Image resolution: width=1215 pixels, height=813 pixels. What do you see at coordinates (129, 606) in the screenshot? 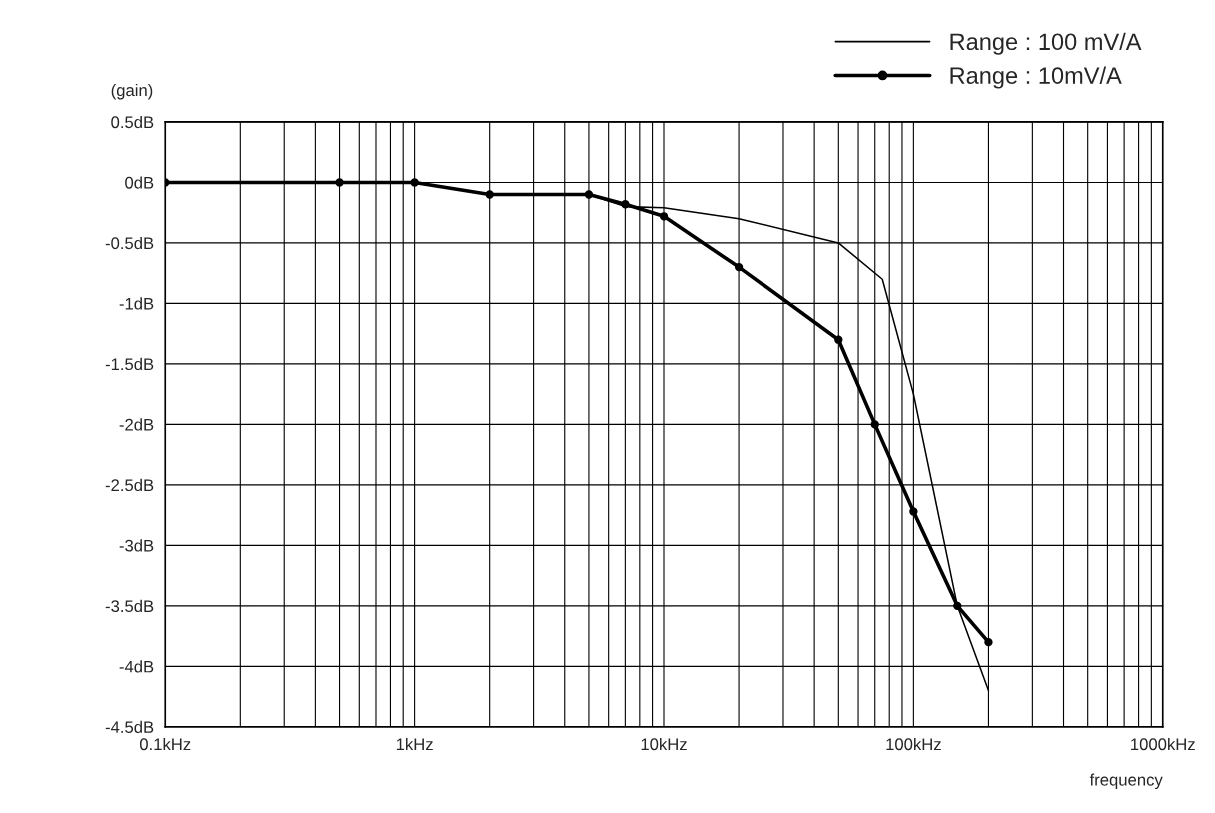
I see `y-tick-label: -3.5dB` at bounding box center [129, 606].